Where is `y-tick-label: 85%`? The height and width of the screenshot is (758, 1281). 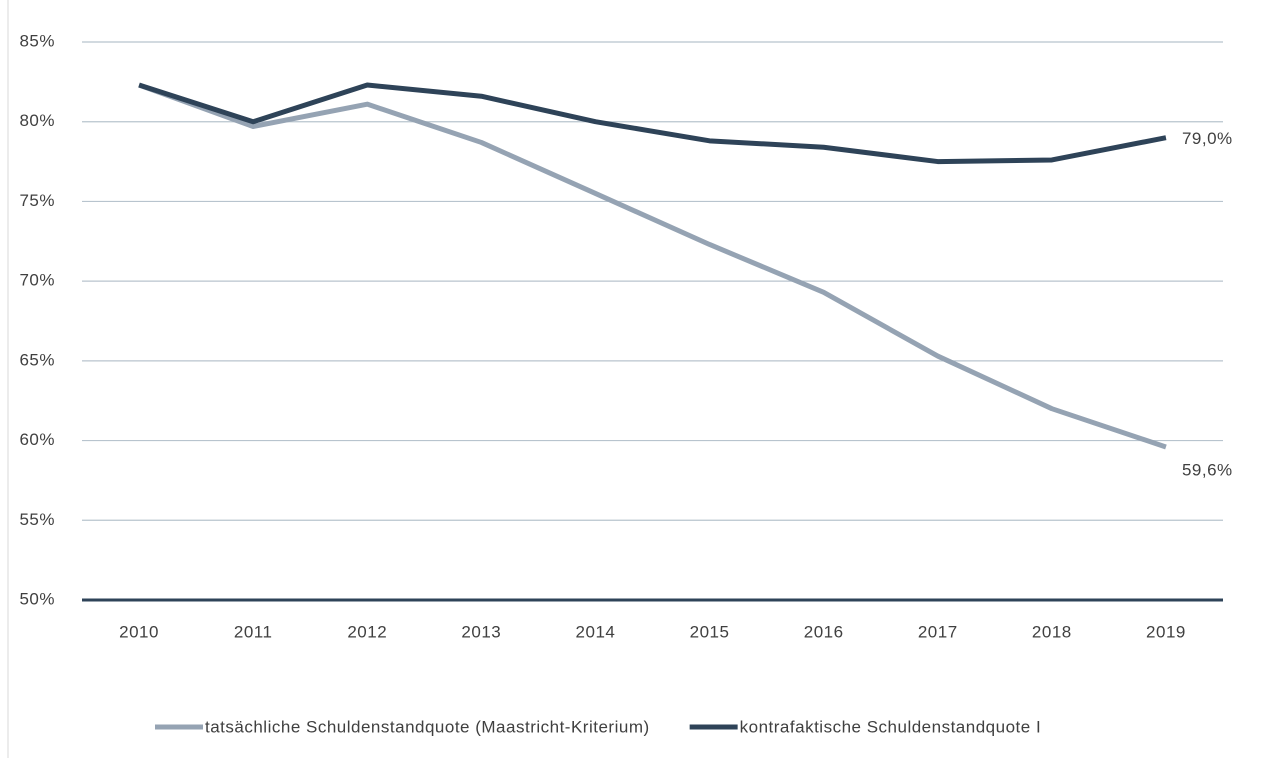
y-tick-label: 85% is located at coordinates (37, 40).